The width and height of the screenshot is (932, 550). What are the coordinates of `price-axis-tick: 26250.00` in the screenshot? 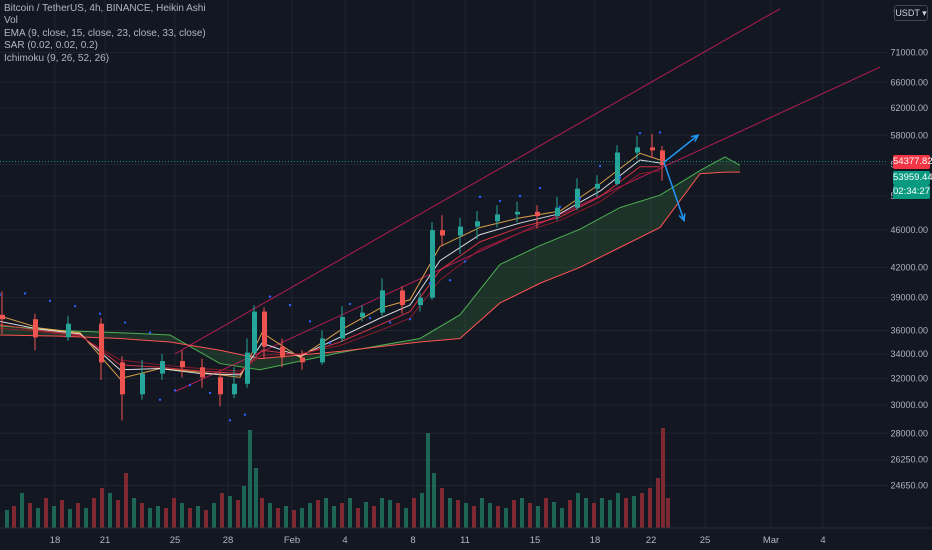 It's located at (909, 460).